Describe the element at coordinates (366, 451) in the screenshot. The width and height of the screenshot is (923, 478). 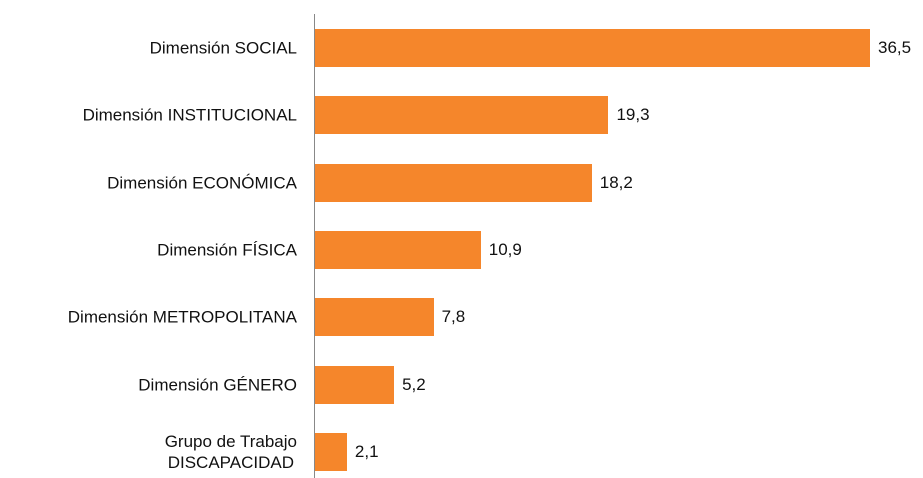
I see `value-label: 2,1` at that location.